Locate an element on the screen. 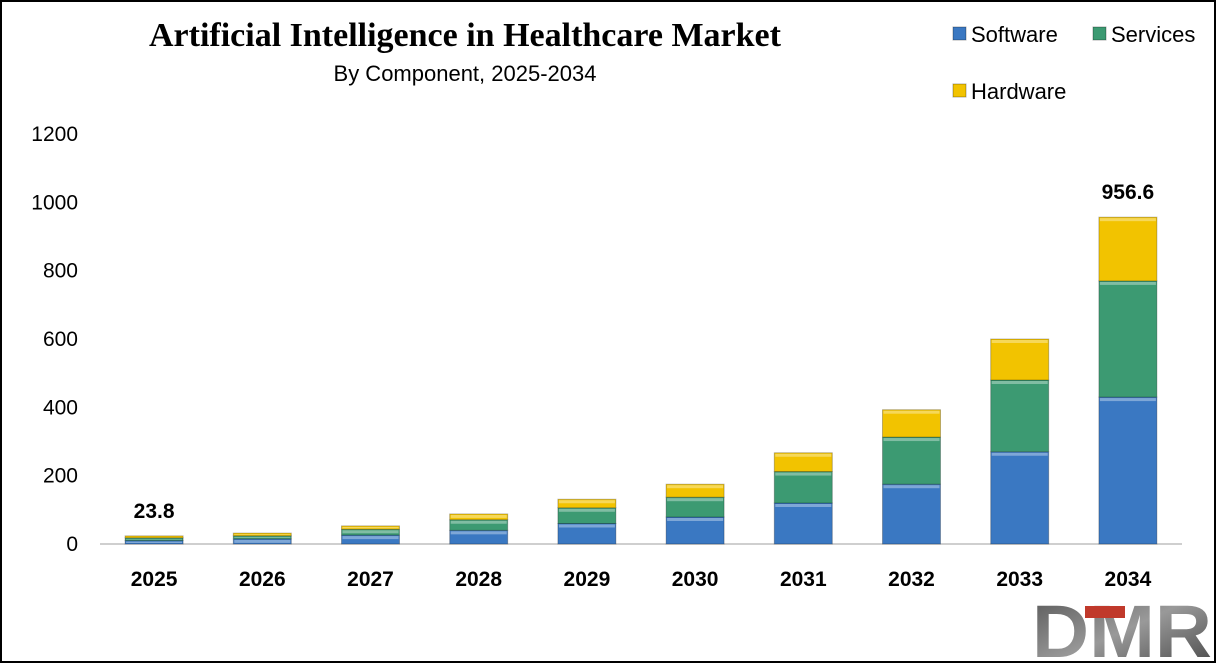 This screenshot has width=1216, height=663. legend-swatch-software is located at coordinates (959, 33).